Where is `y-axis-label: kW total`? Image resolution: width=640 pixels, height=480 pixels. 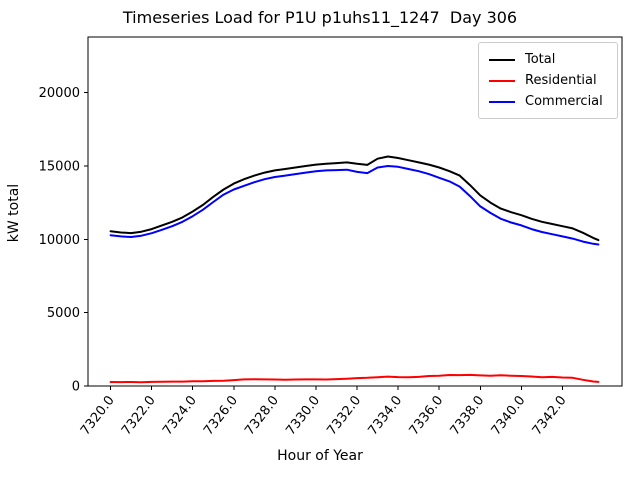 y-axis-label: kW total is located at coordinates (14, 213).